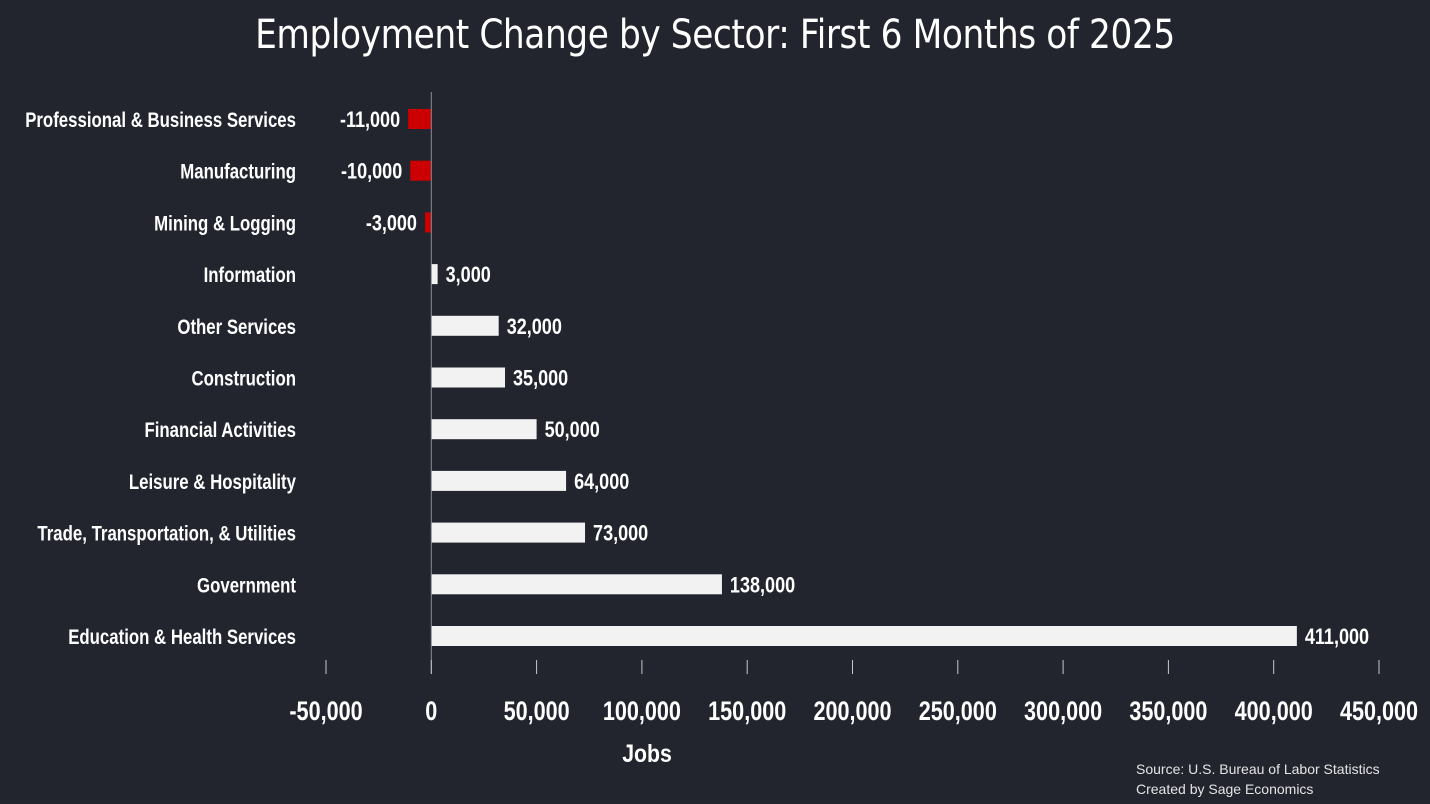 This screenshot has height=804, width=1430. What do you see at coordinates (1274, 711) in the screenshot?
I see `x-tick-label: 400,000` at bounding box center [1274, 711].